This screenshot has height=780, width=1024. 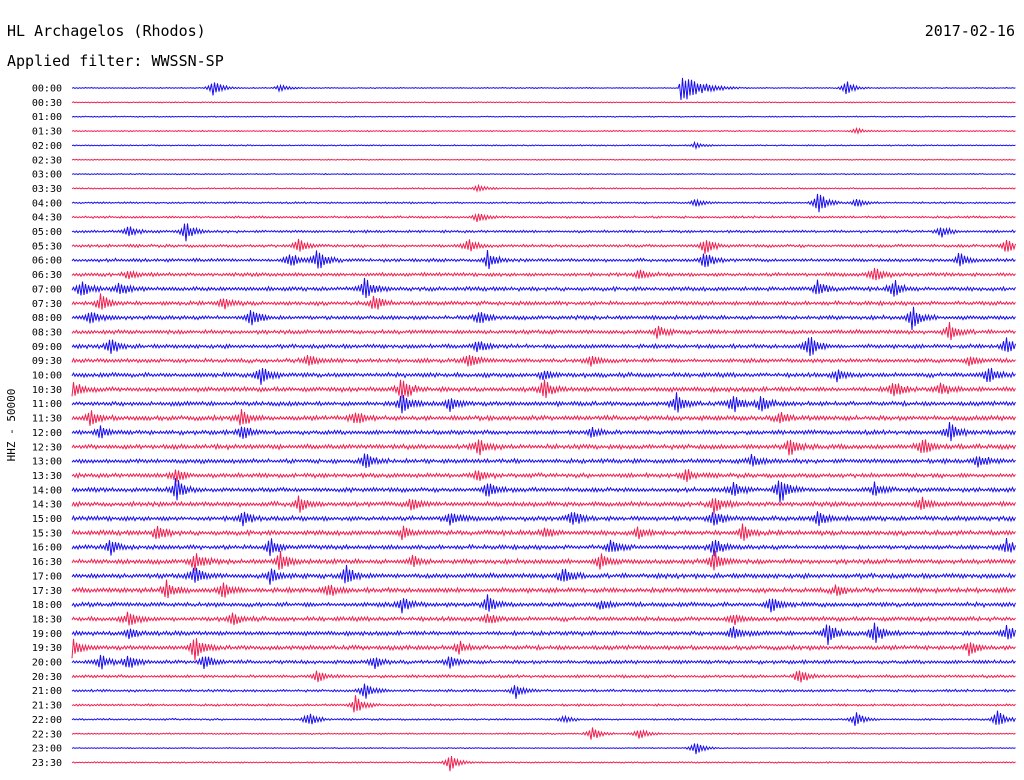 What do you see at coordinates (47, 103) in the screenshot?
I see `time-label: 00:30` at bounding box center [47, 103].